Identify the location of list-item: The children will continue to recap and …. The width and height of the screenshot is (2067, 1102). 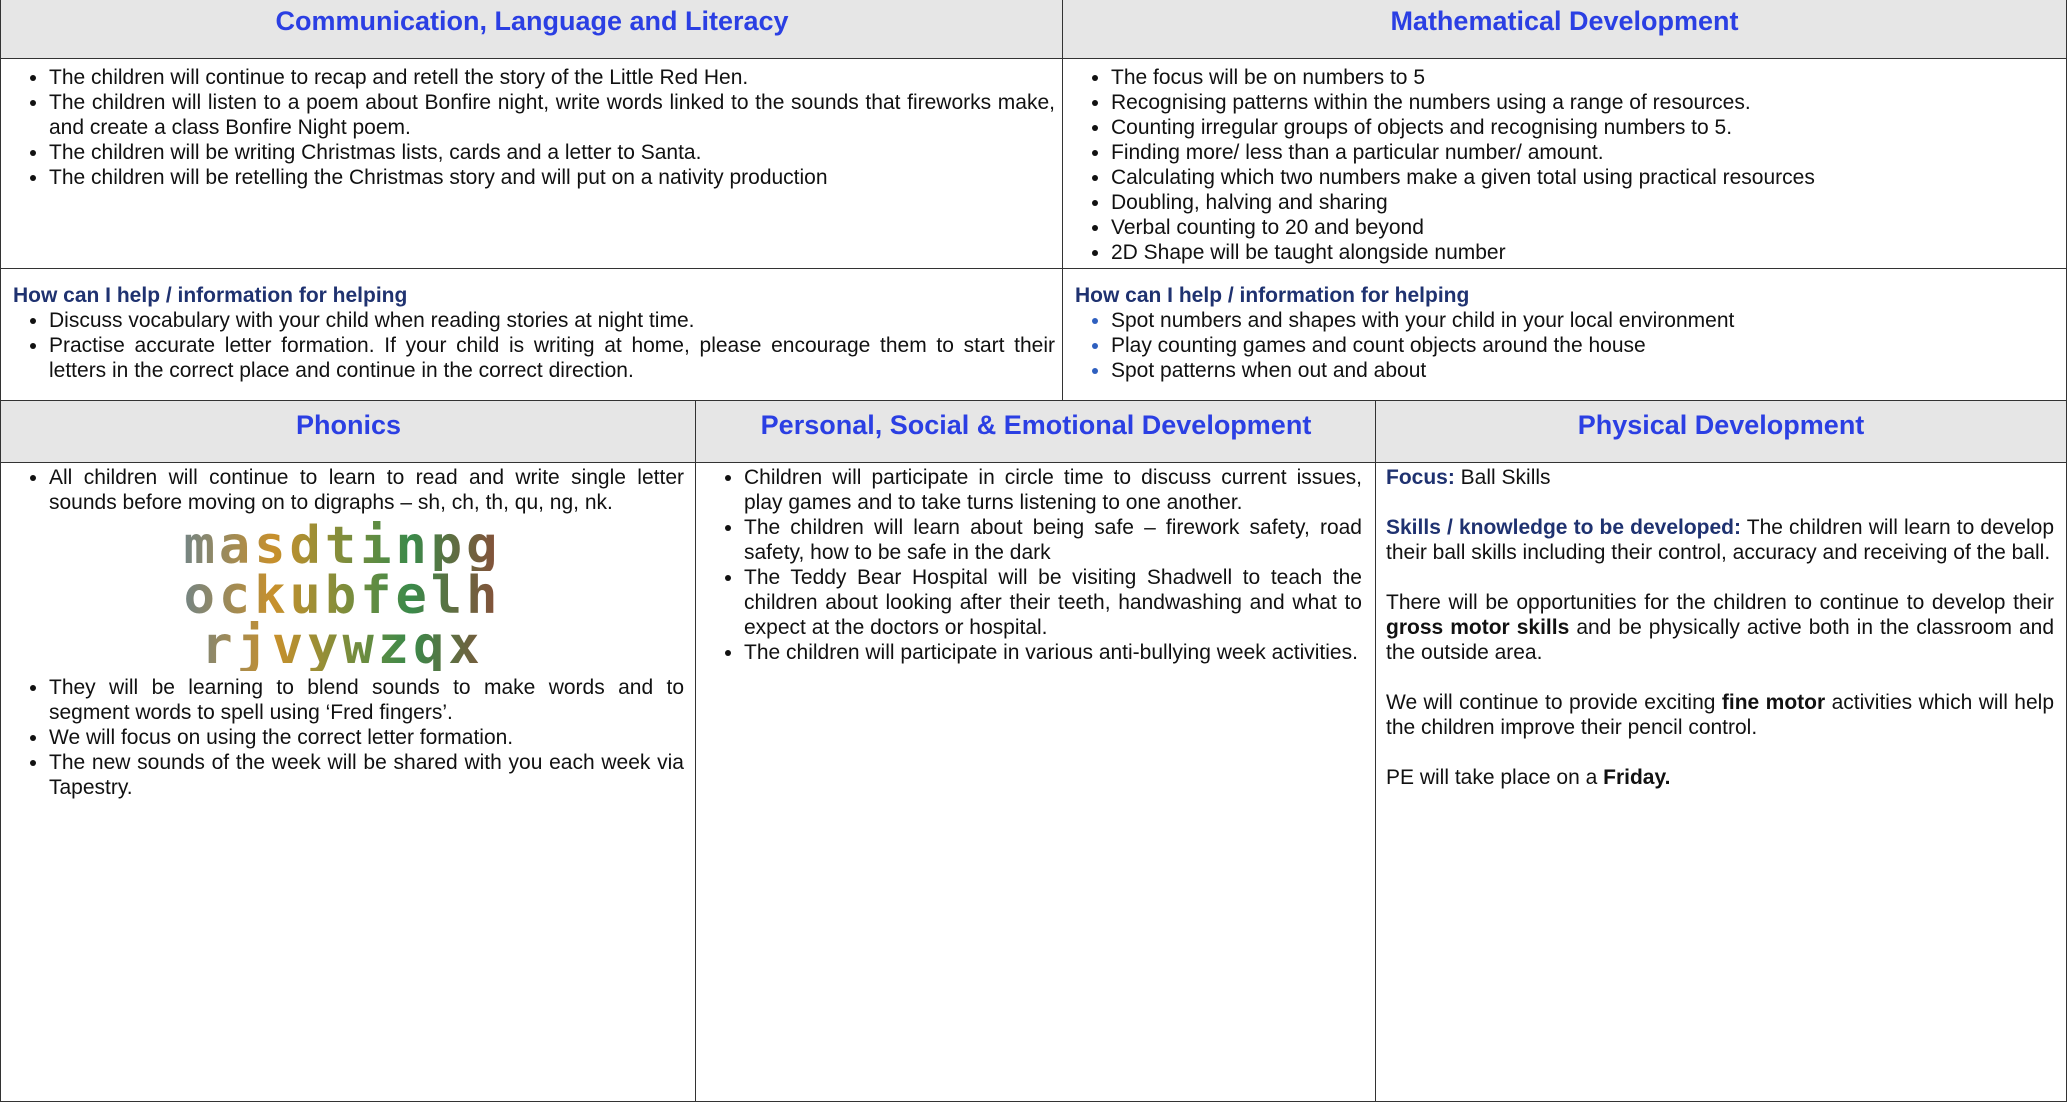
(552, 77).